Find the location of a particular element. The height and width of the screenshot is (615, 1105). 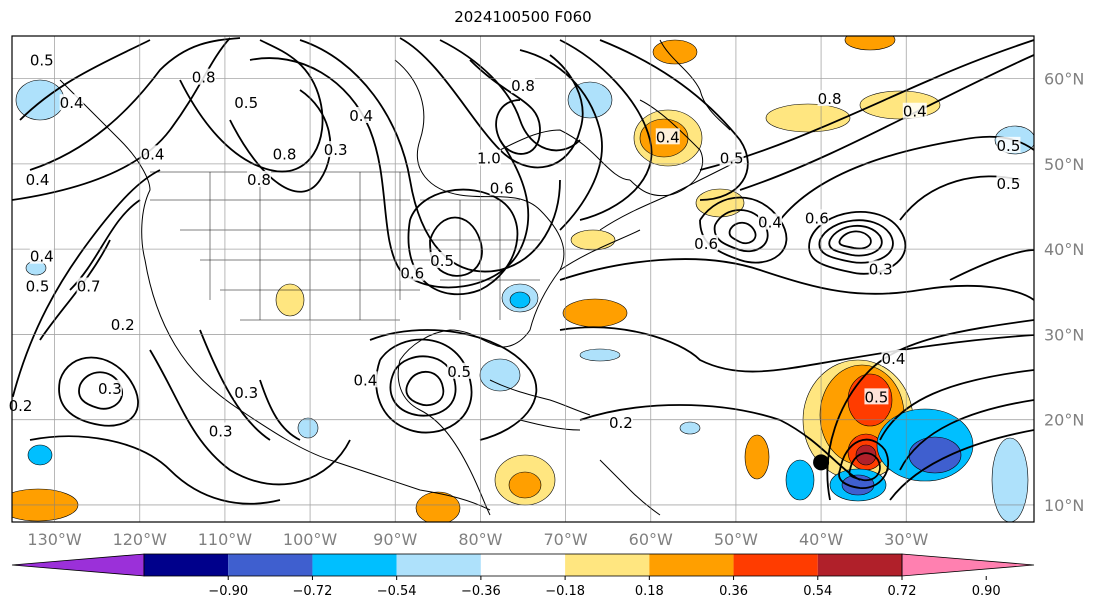

contour-label: 0.6 is located at coordinates (412, 274).